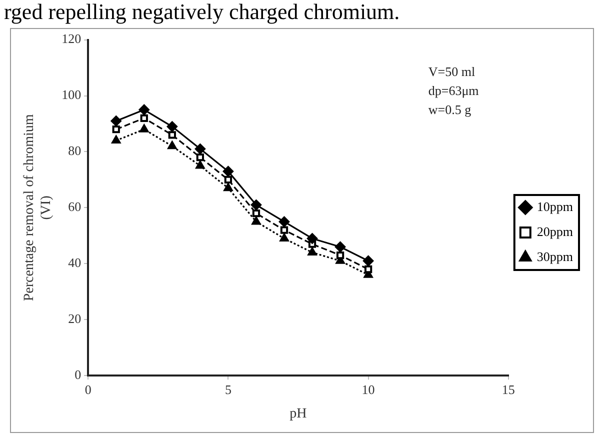  Describe the element at coordinates (38, 208) in the screenshot. I see `y-axis-title: Percentage removal of chromium (VI)` at that location.